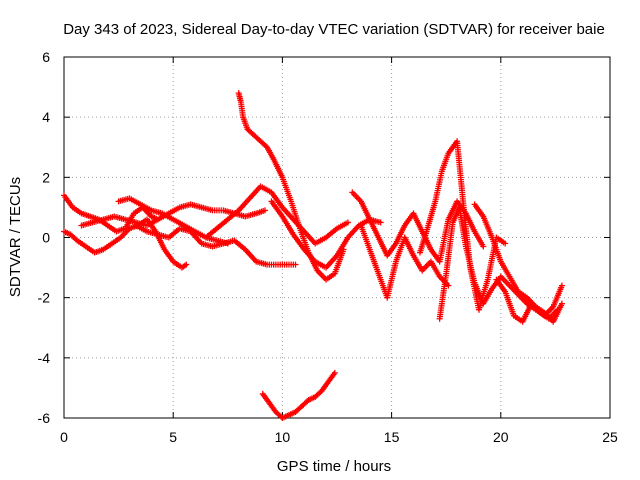 This screenshot has width=640, height=480. I want to click on y-tick-label: -6, so click(44, 418).